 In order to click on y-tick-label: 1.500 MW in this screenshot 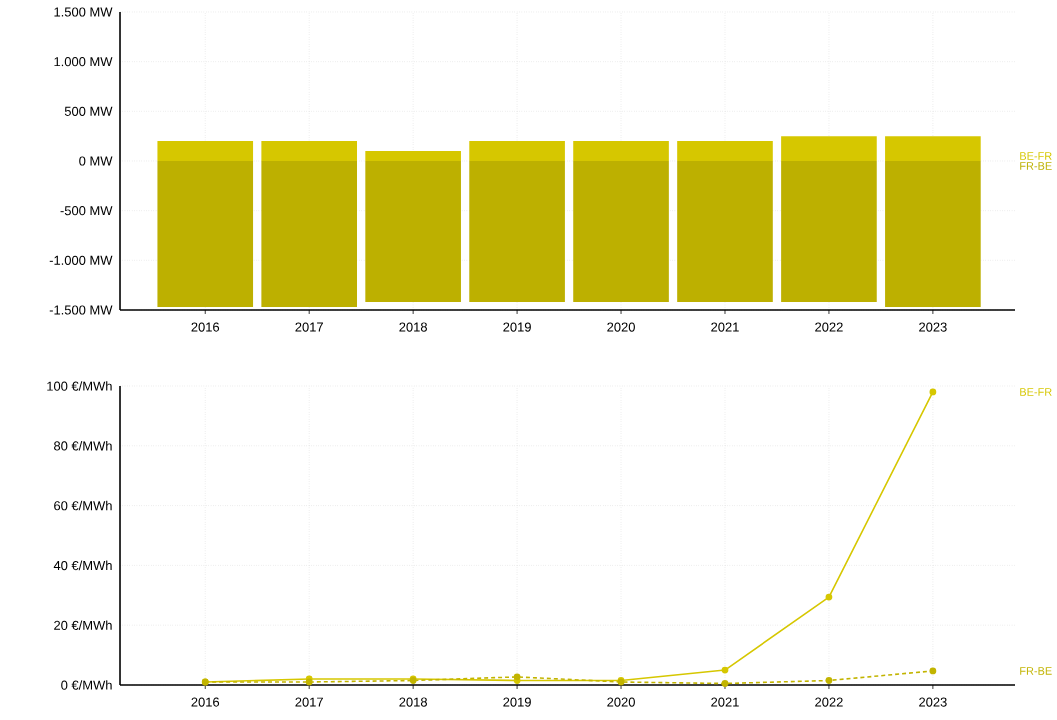, I will do `click(83, 12)`.